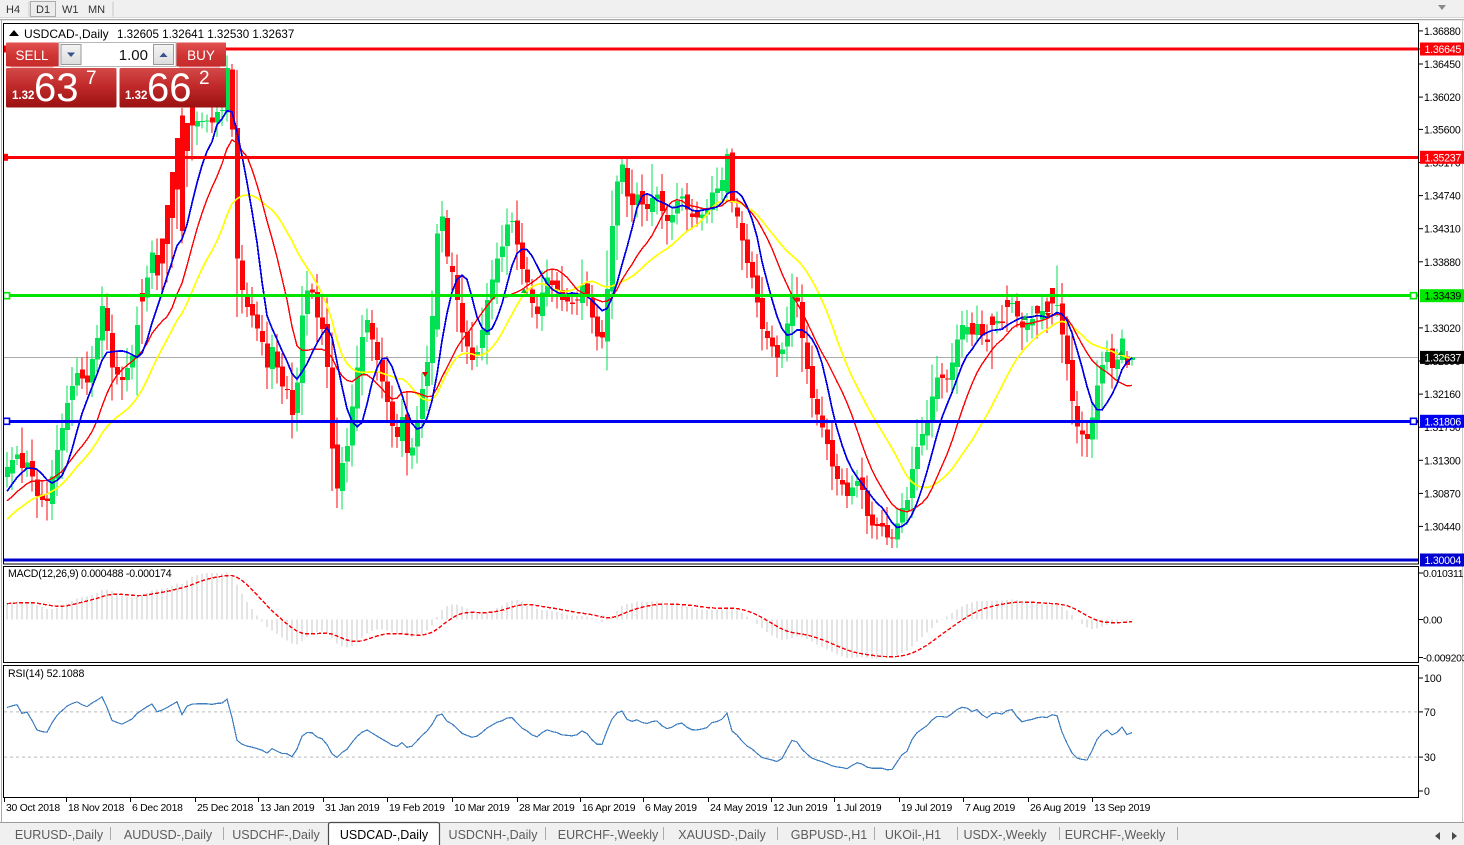  Describe the element at coordinates (56, 88) in the screenshot. I see `svg-text: 63` at that location.